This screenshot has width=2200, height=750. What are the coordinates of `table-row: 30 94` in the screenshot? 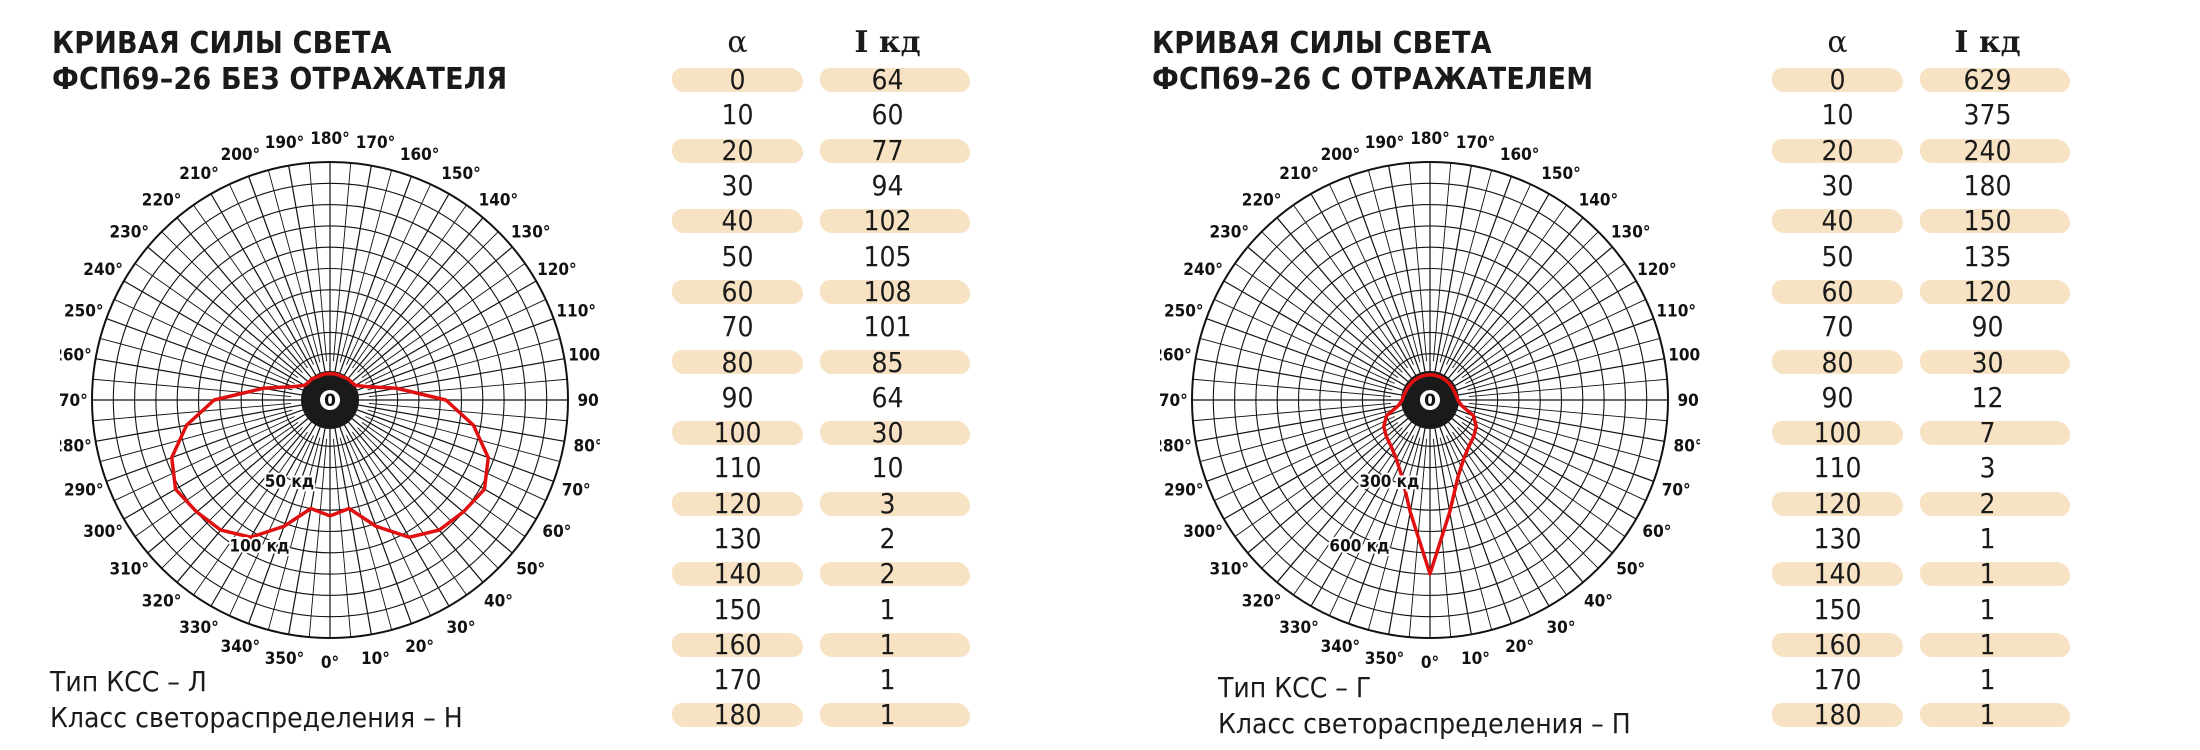 It's located at (820, 185).